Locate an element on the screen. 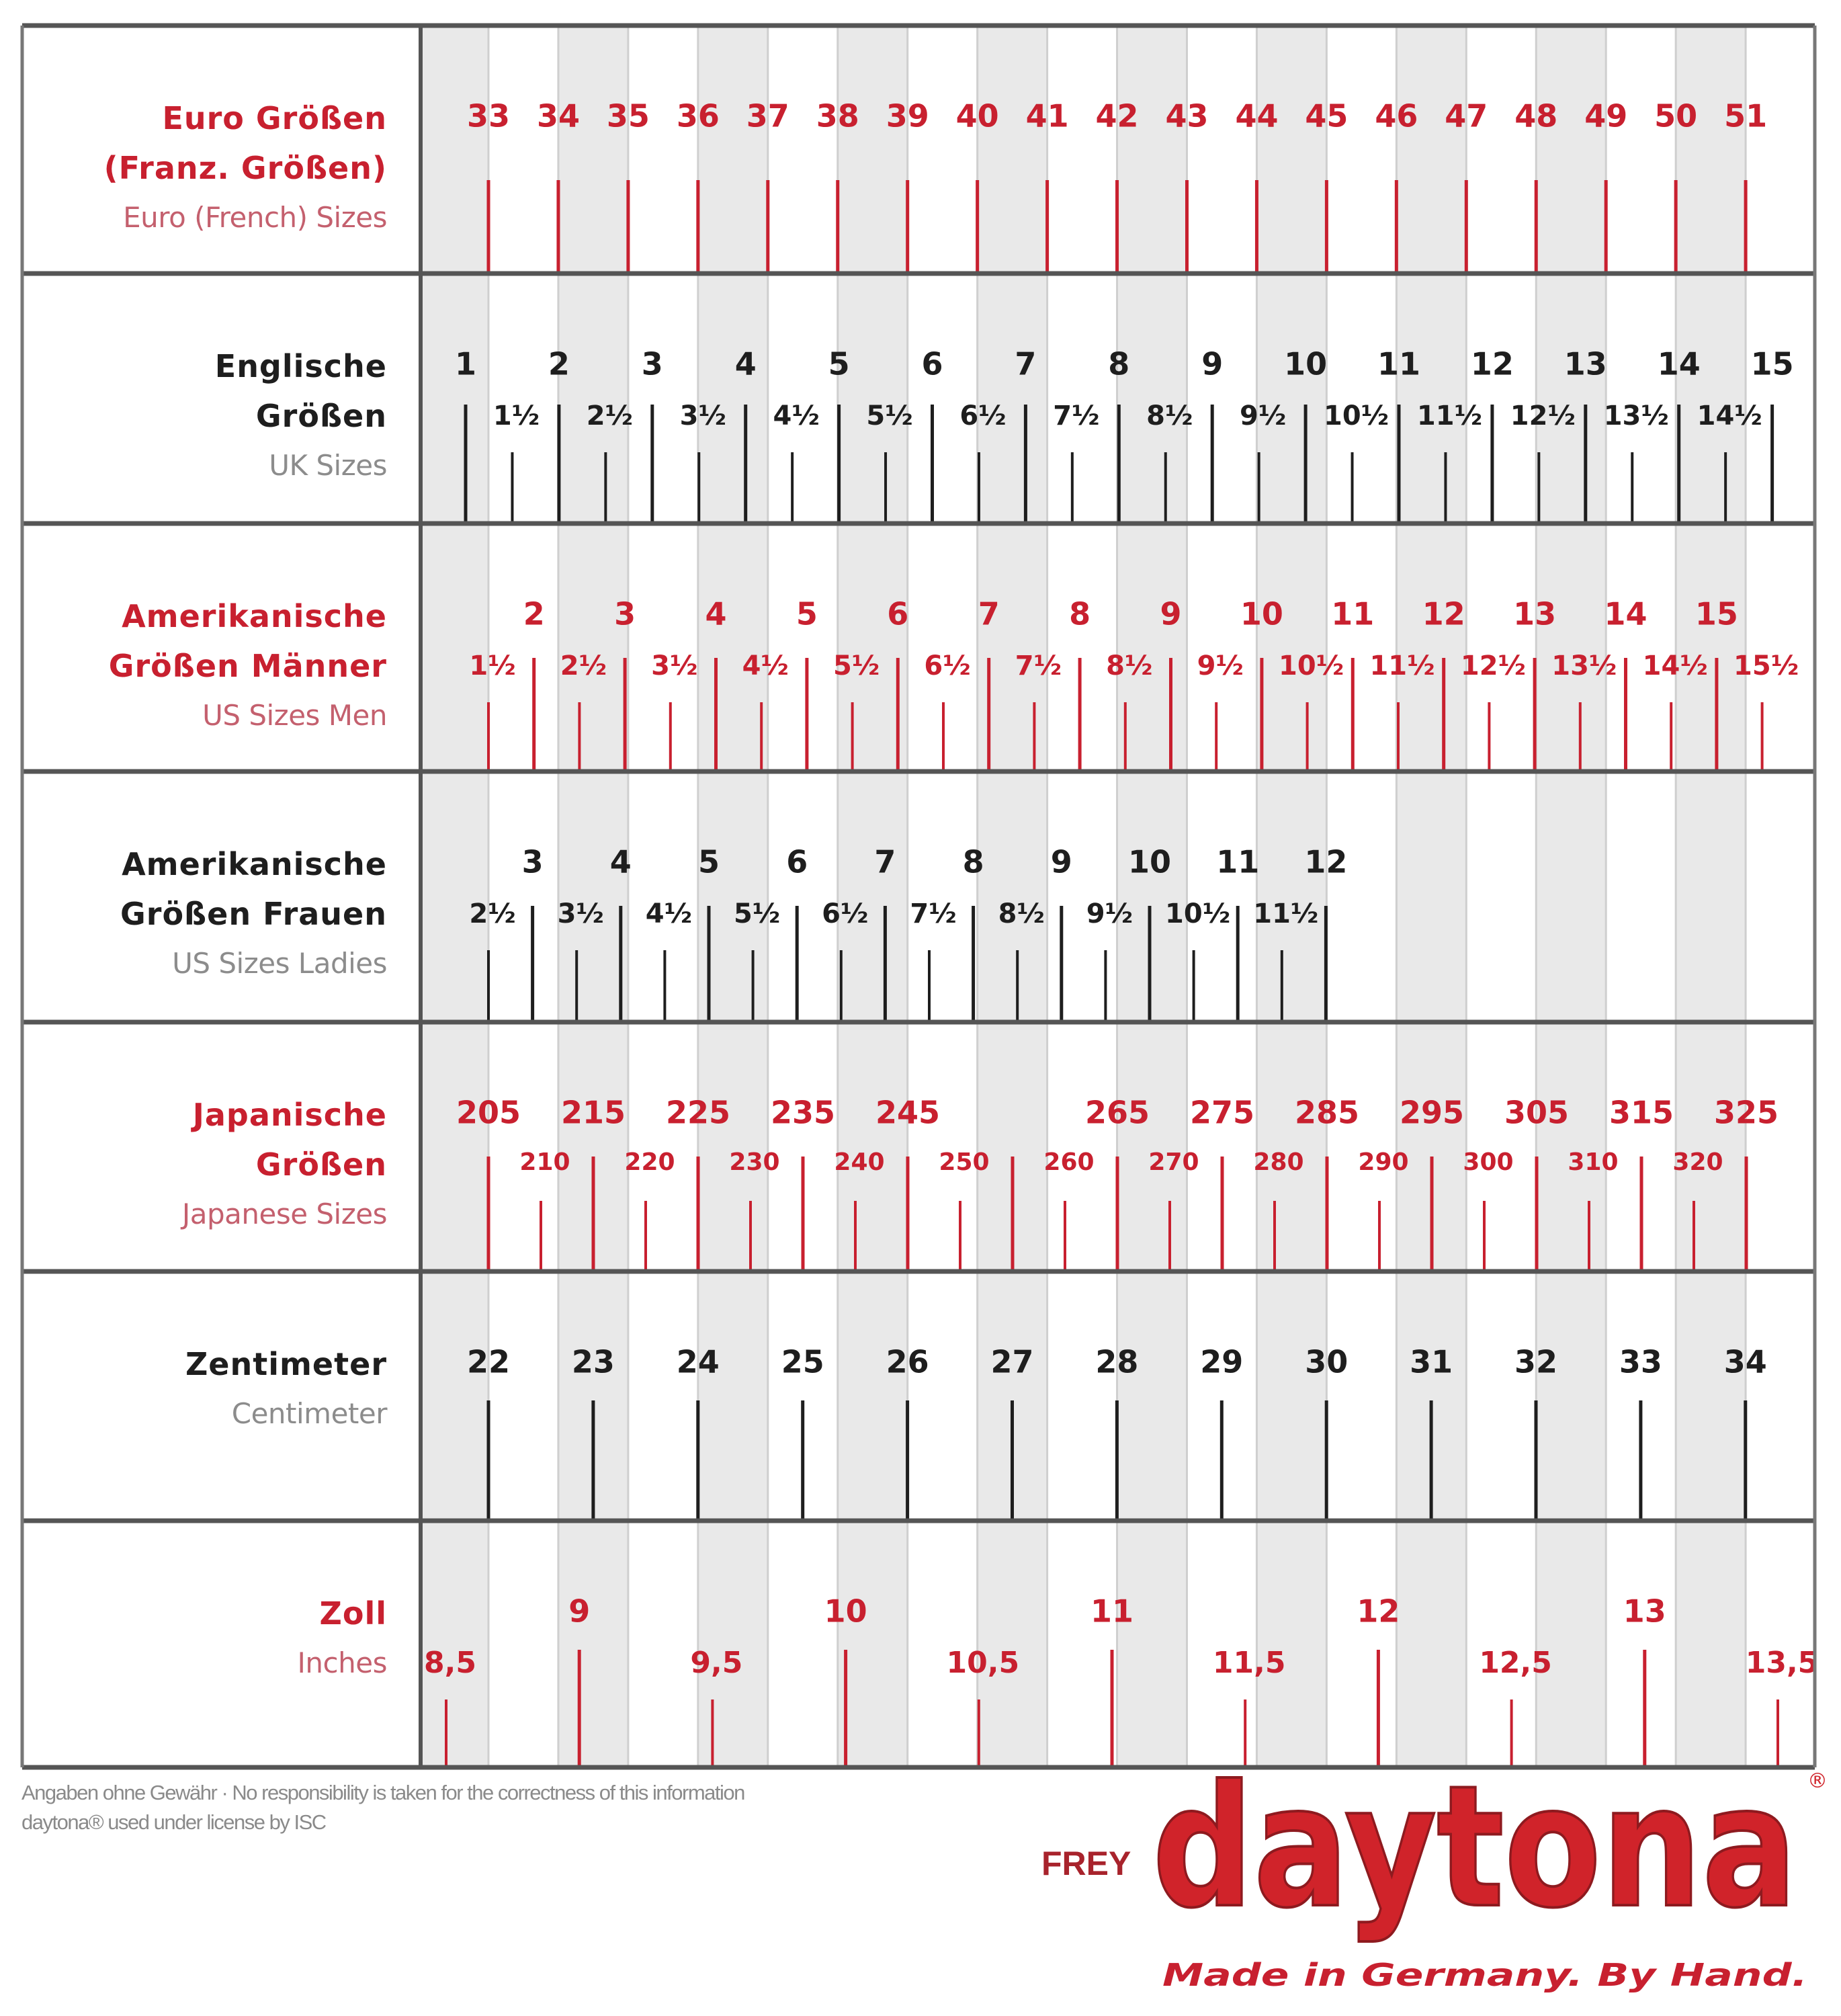 This screenshot has width=1841, height=2016. row-label: Japanische Größen Japanese Sizes is located at coordinates (207, 1164).